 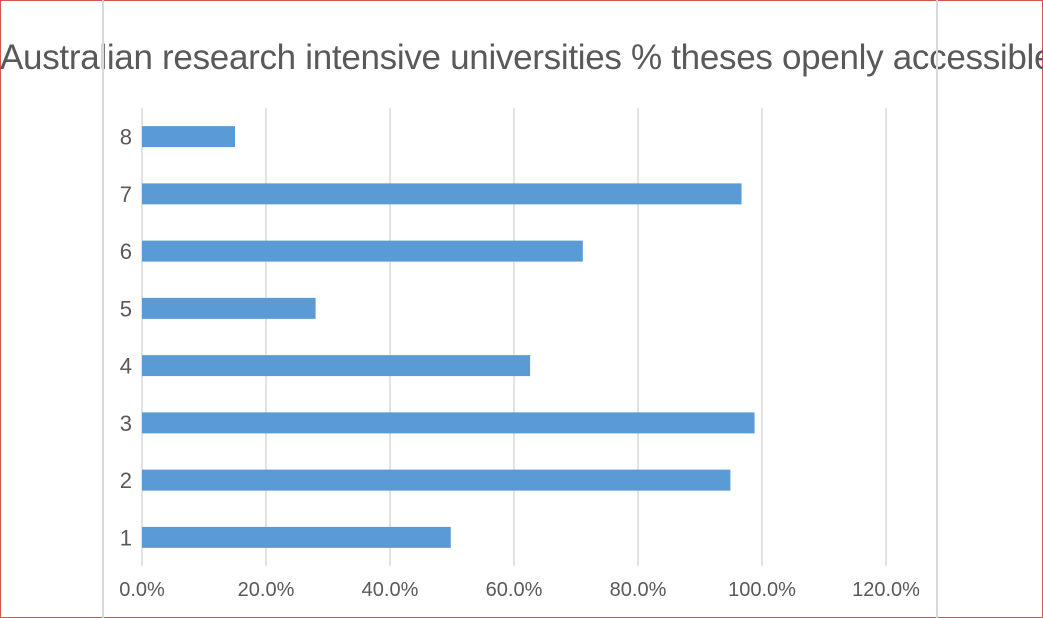 What do you see at coordinates (886, 590) in the screenshot?
I see `x-tick-label: 120.0%` at bounding box center [886, 590].